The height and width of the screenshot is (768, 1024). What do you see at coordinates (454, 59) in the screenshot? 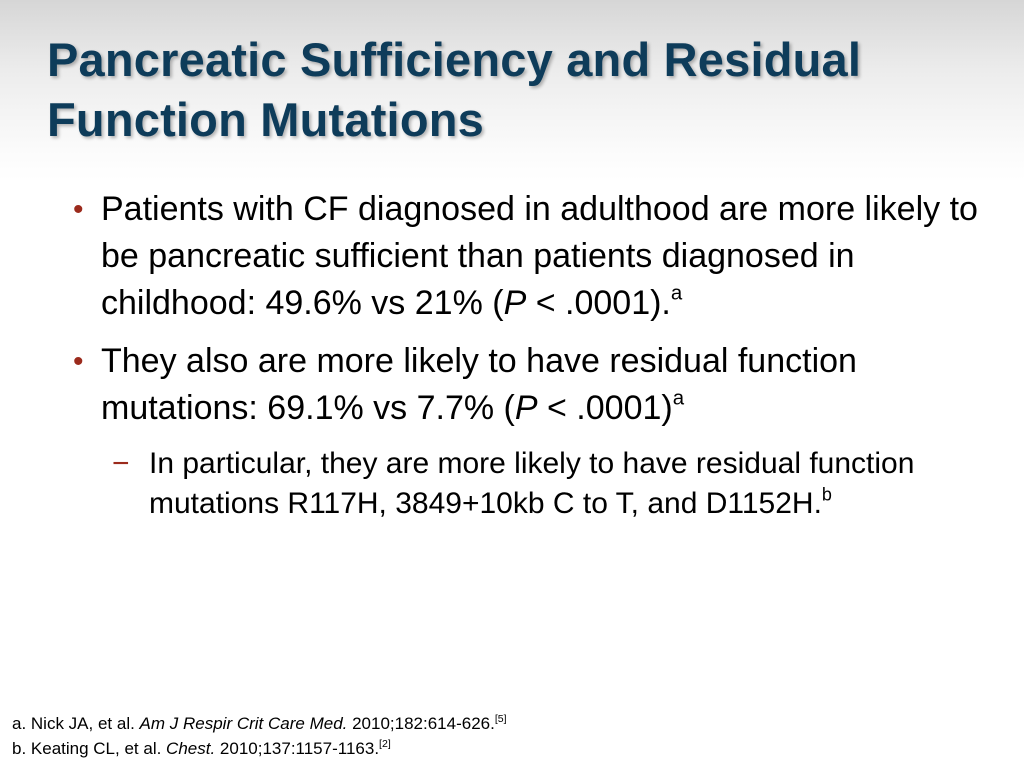
I see `slide-title-line-1: Pancreatic Sufficiency and Residual` at bounding box center [454, 59].